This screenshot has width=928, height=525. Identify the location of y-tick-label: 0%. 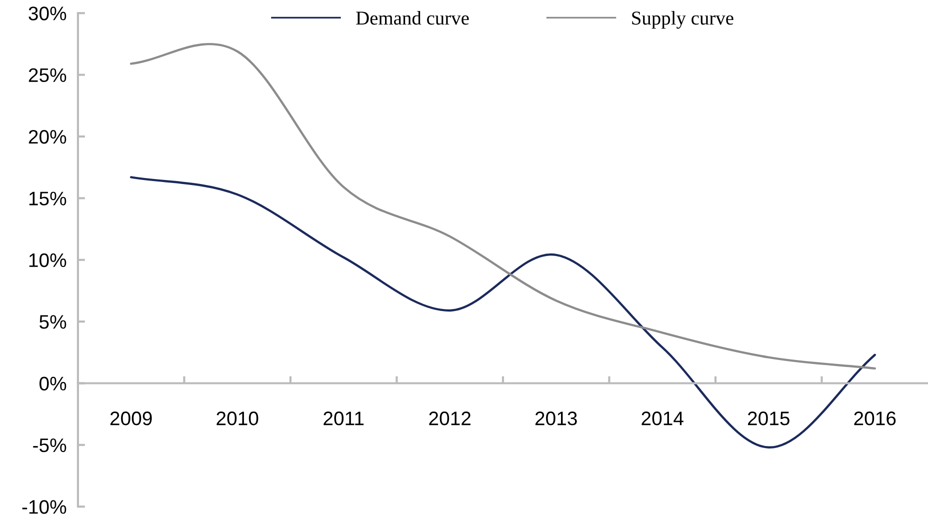
(52, 383).